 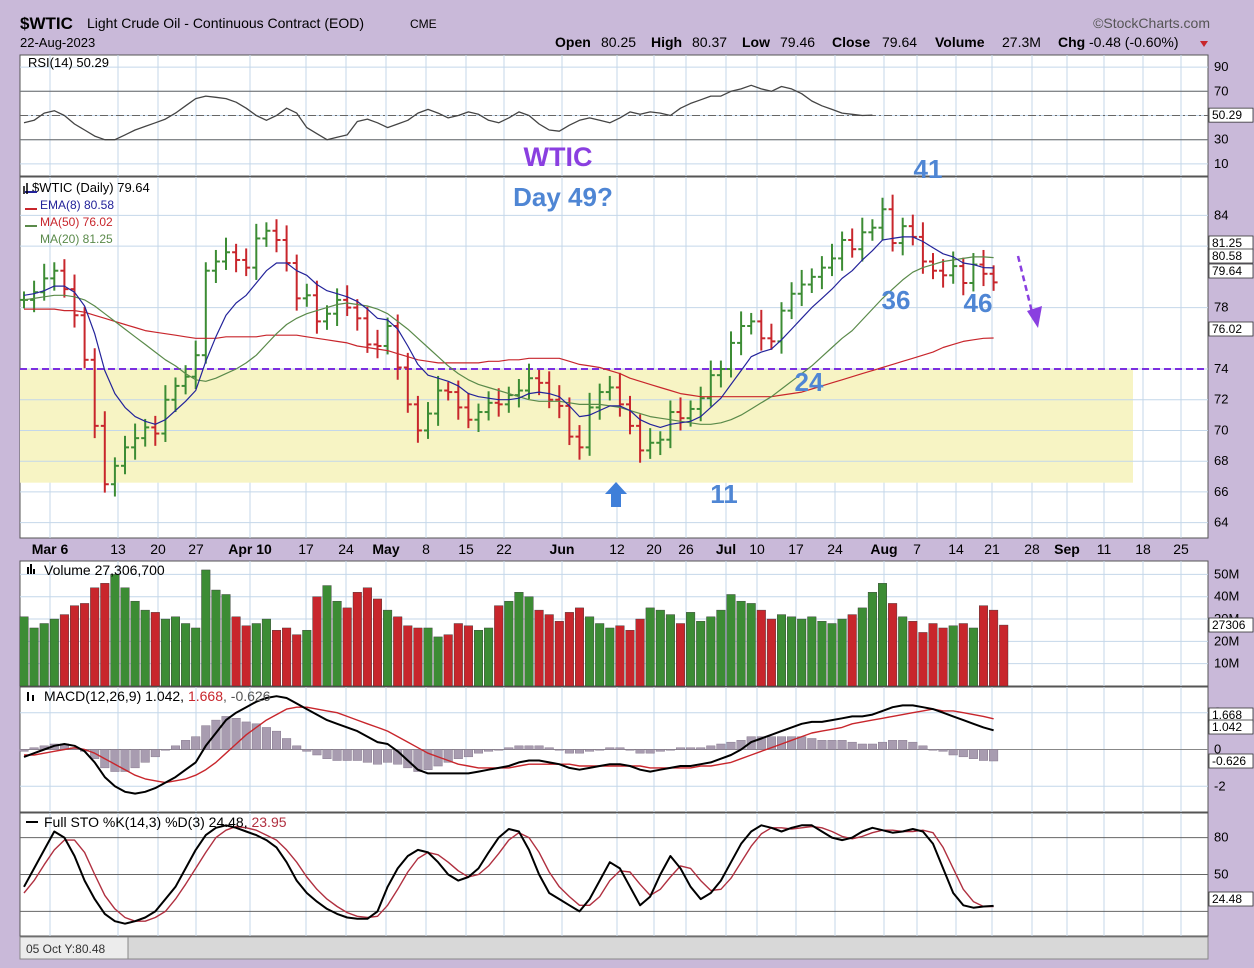 I want to click on price-y-tick: 84, so click(x=1221, y=214).